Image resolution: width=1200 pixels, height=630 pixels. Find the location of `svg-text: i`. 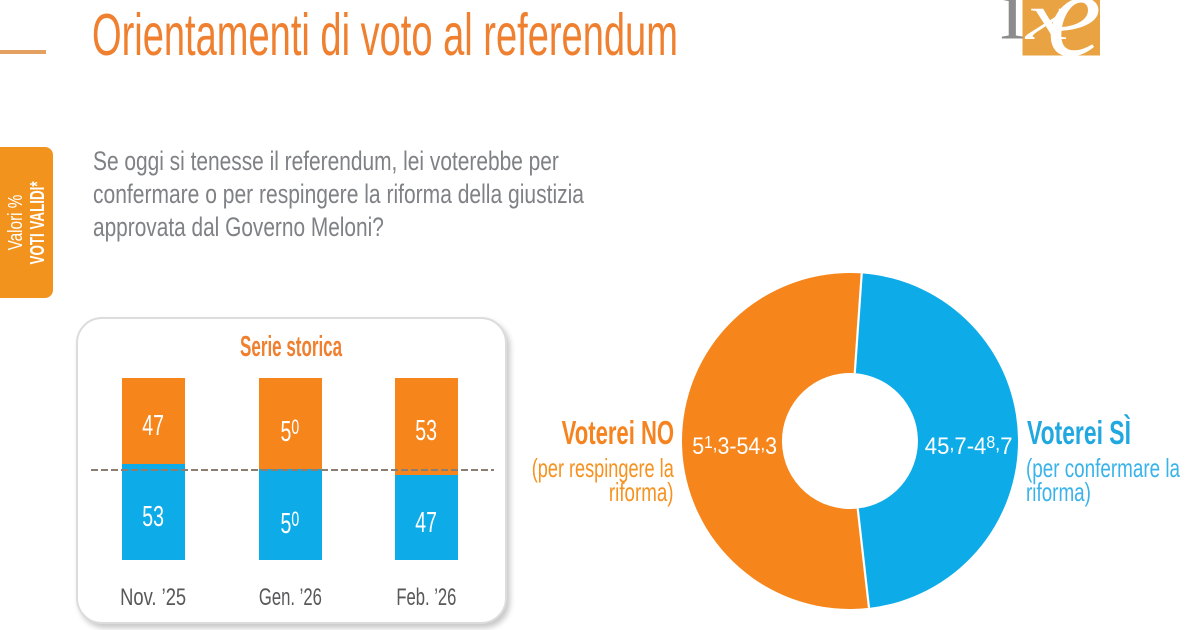

svg-text: i is located at coordinates (1012, 29).